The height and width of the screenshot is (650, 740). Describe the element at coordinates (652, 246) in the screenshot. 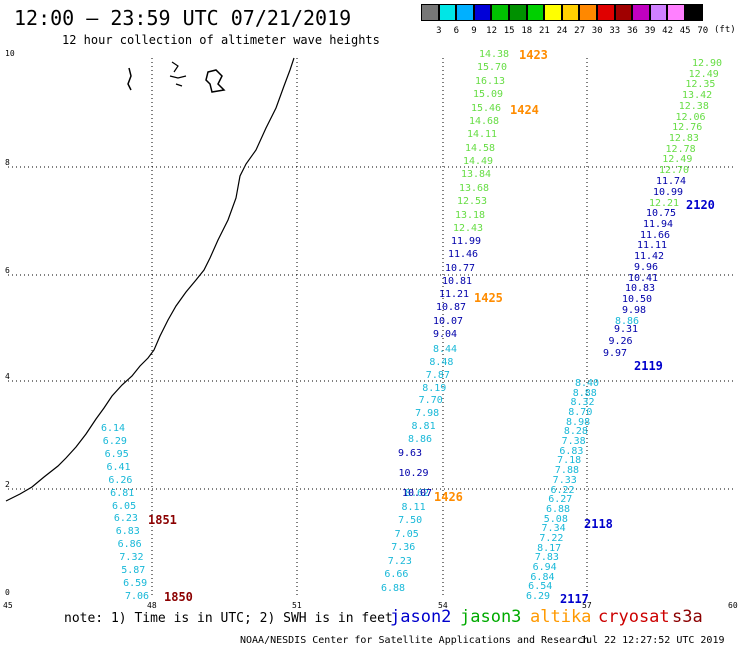

I see `swh-value: 11.11` at that location.